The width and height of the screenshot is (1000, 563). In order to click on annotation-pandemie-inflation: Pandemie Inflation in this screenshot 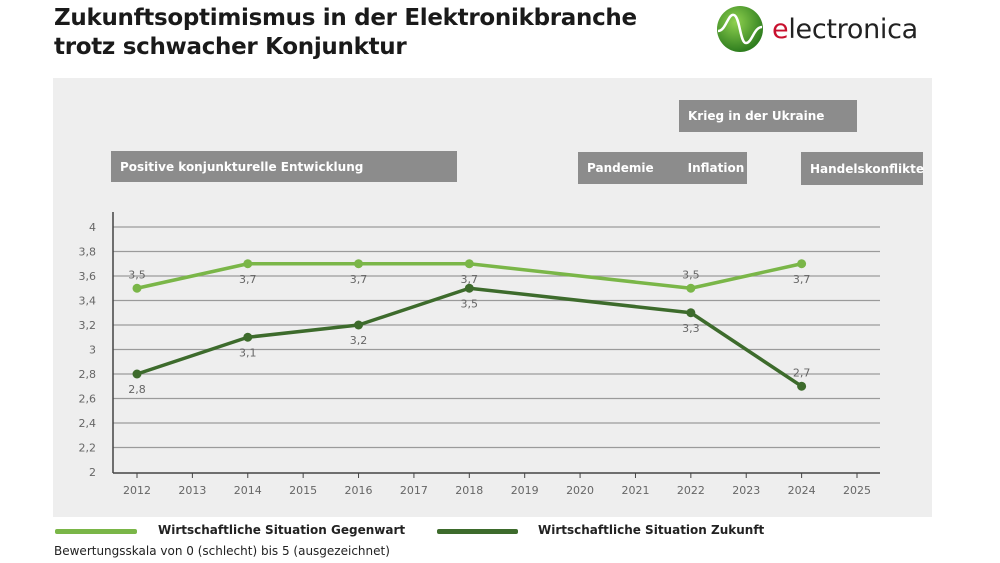, I will do `click(662, 168)`.